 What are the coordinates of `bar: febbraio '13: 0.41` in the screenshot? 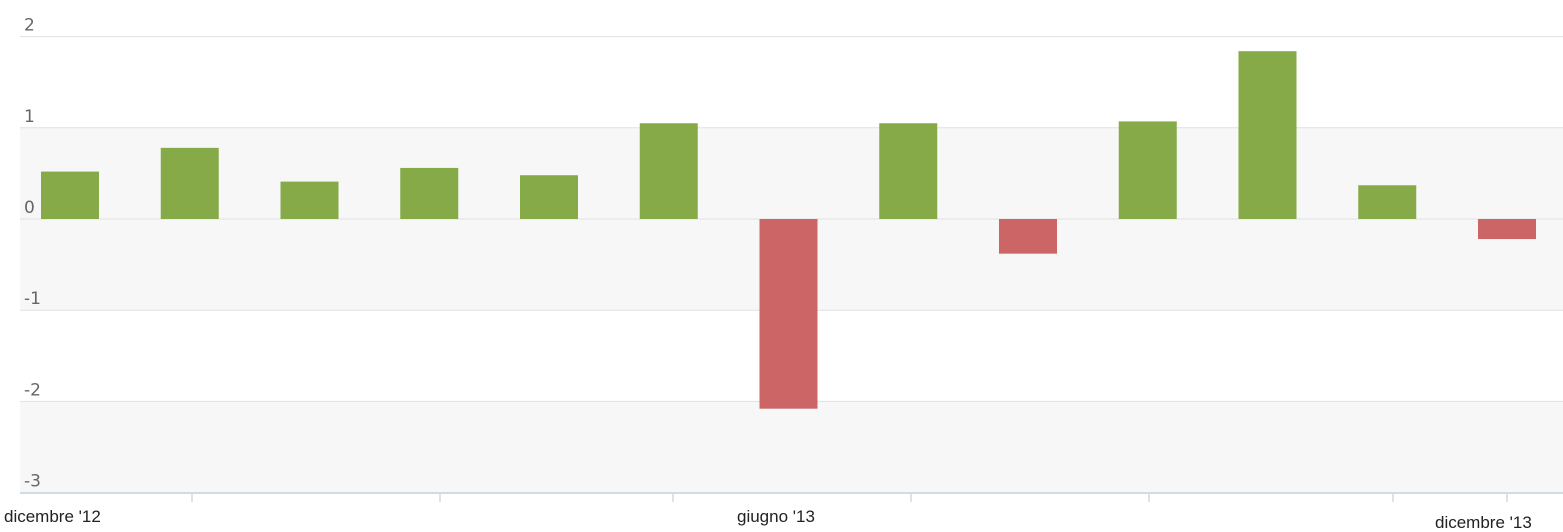 It's located at (309, 200).